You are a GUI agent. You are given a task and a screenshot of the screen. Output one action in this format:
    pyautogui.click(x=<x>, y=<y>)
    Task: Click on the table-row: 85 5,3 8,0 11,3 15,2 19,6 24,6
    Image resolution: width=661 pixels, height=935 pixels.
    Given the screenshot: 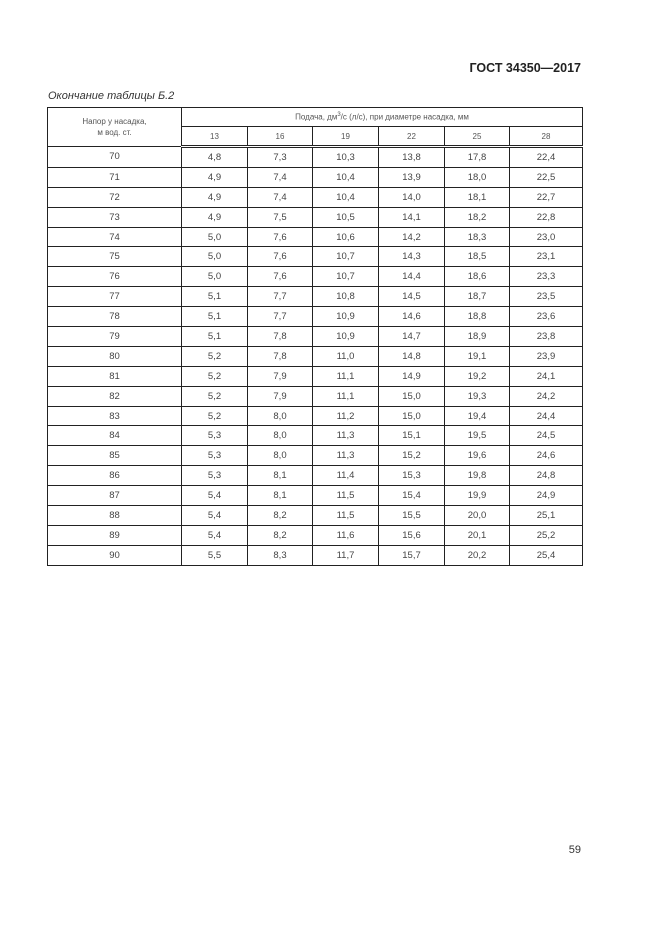 What is the action you would take?
    pyautogui.click(x=315, y=456)
    